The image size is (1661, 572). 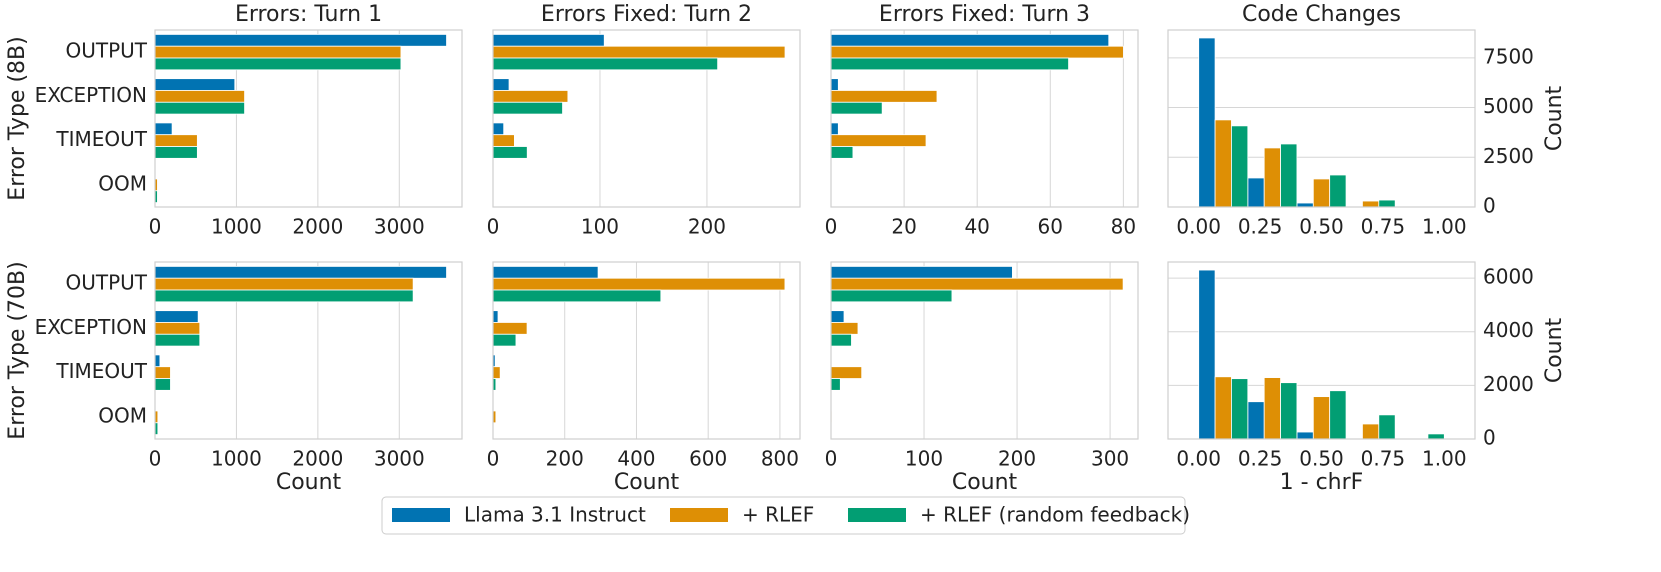 What do you see at coordinates (1123, 227) in the screenshot?
I see `x-tick-label: 80` at bounding box center [1123, 227].